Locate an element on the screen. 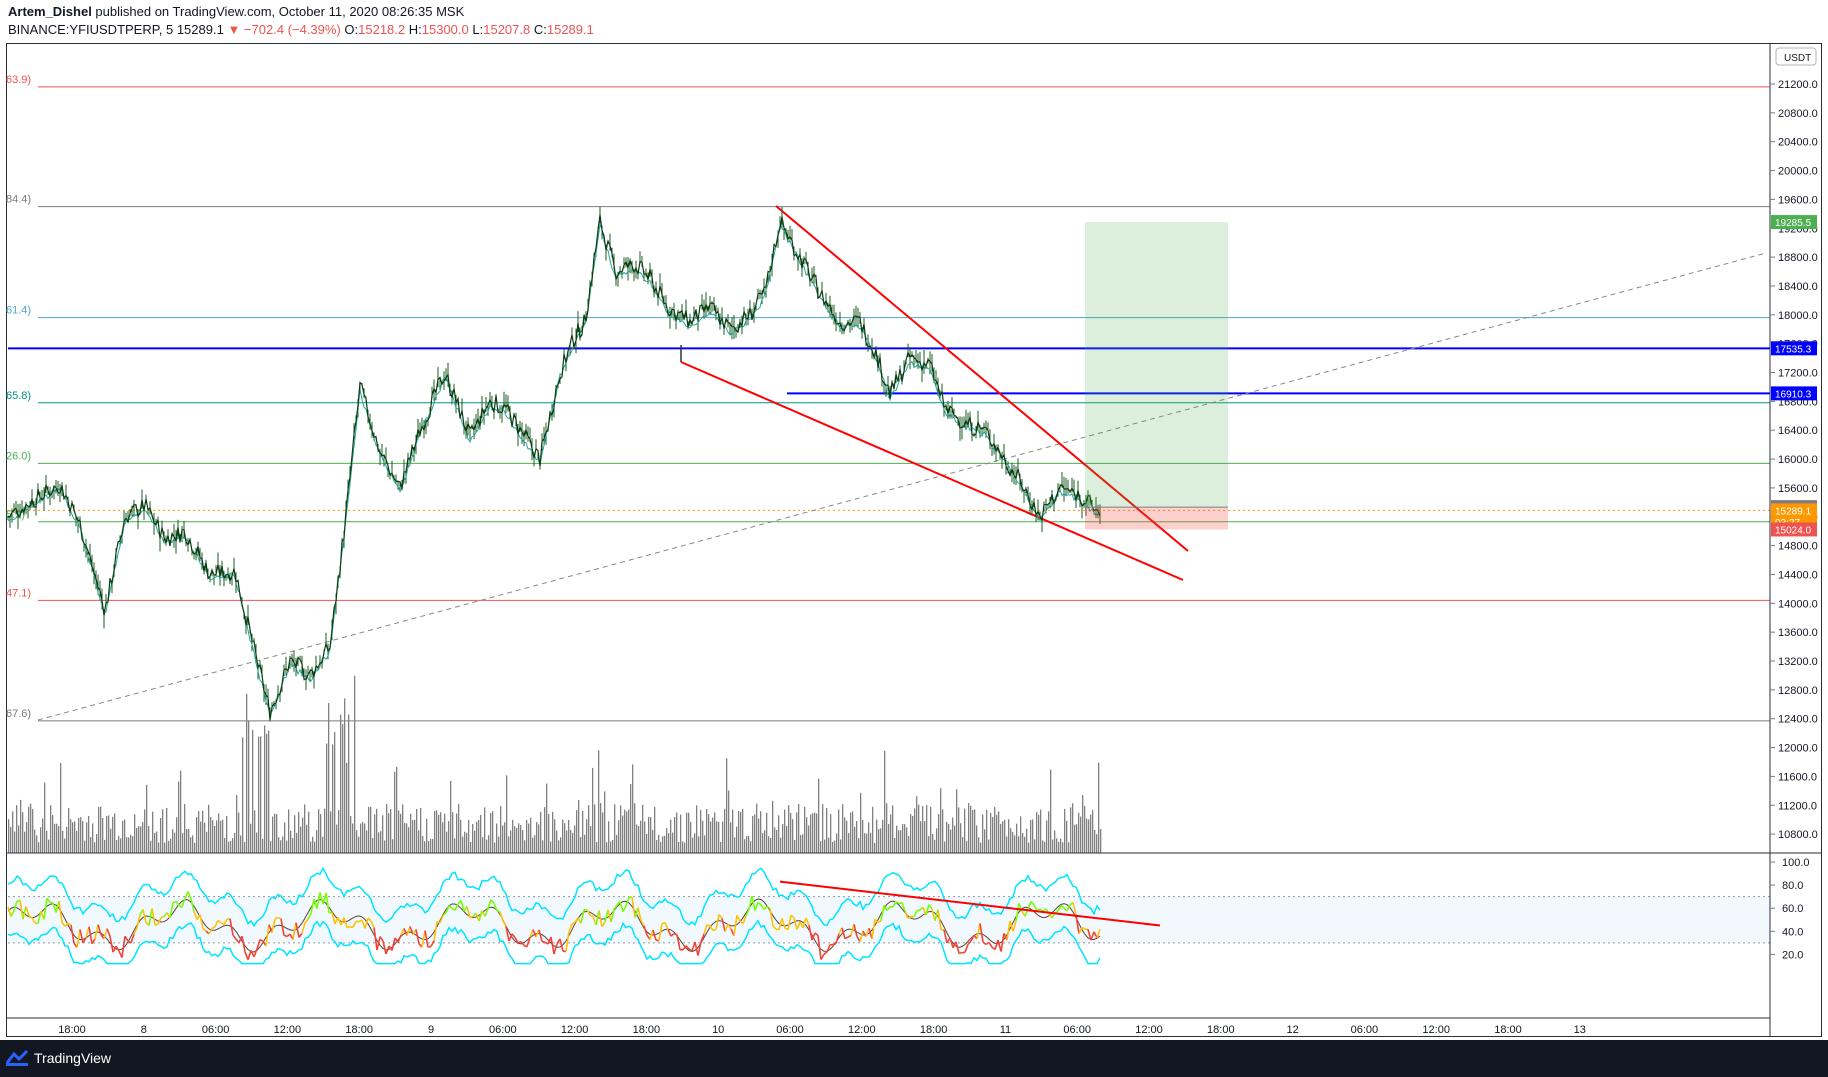 The height and width of the screenshot is (1077, 1828). price-axis-label-bg is located at coordinates (1794, 222).